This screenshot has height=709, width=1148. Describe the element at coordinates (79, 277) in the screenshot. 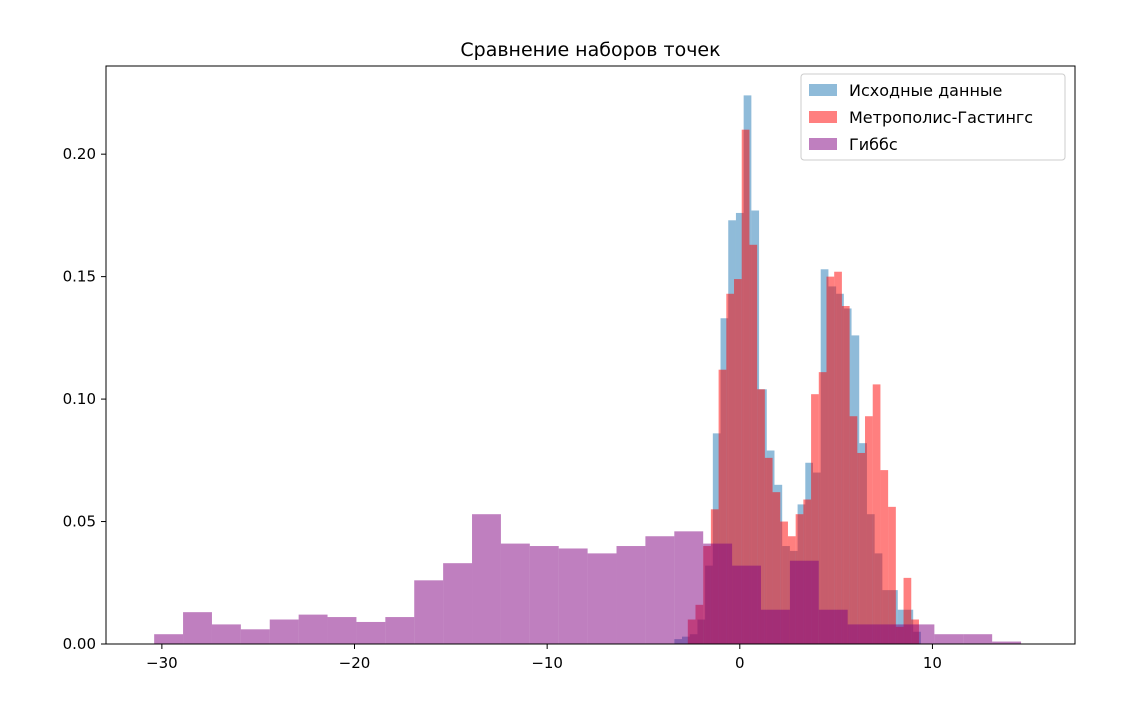

I see `y-tick-label: 0.15` at that location.